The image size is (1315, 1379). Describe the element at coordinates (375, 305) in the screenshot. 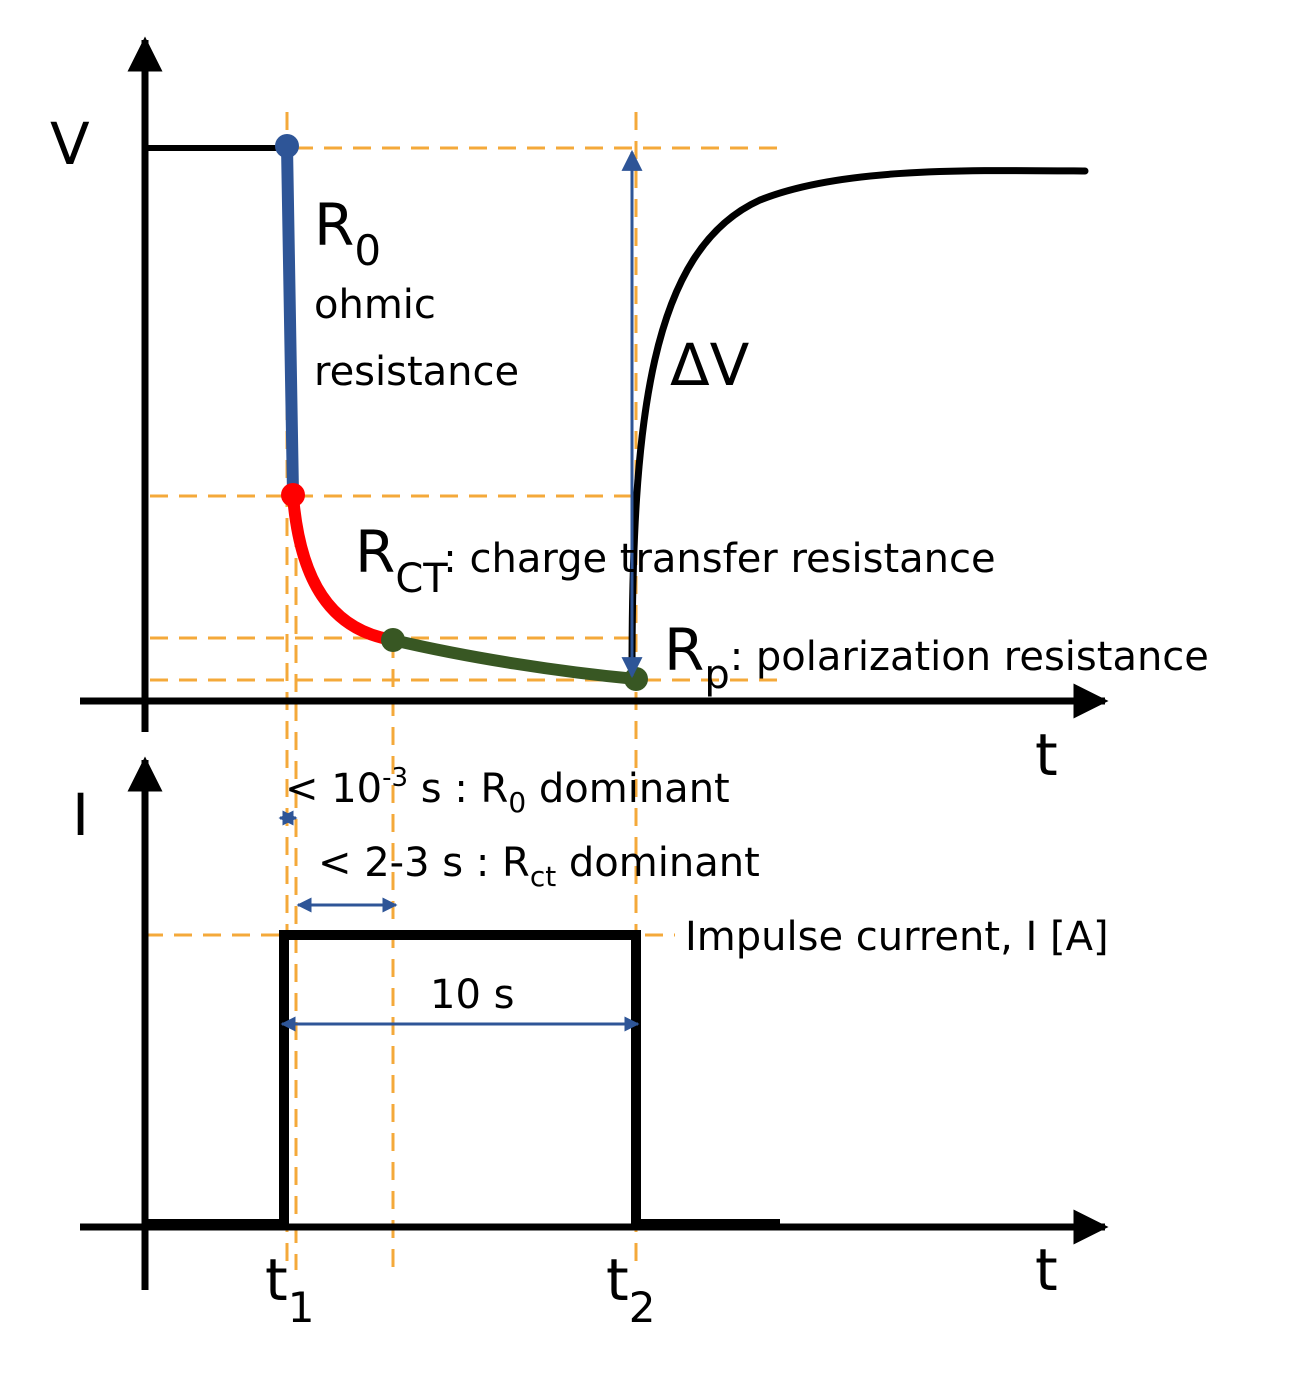

I see `r0-desc-line1: ohmic` at that location.